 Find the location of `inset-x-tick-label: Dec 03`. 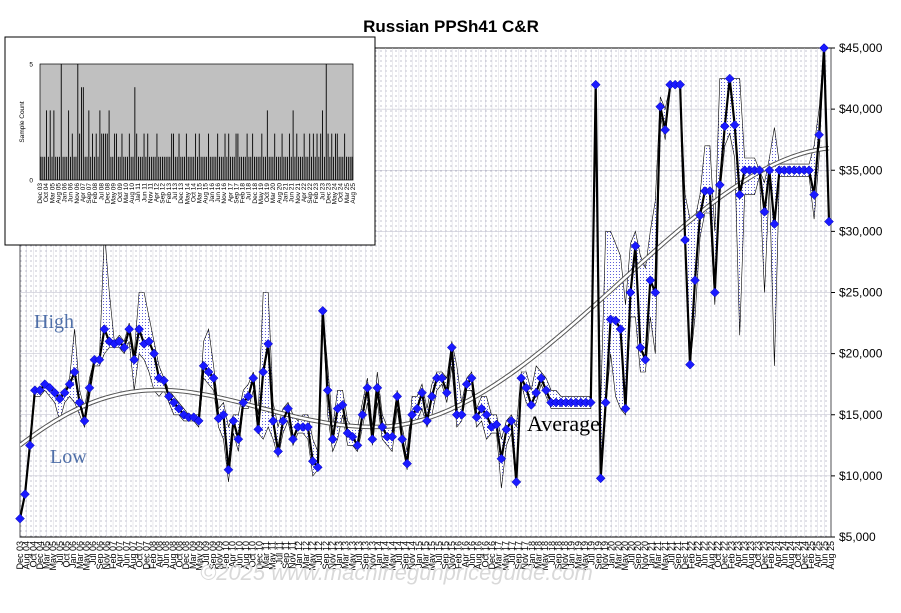

inset-x-tick-label: Dec 03 is located at coordinates (40, 193).